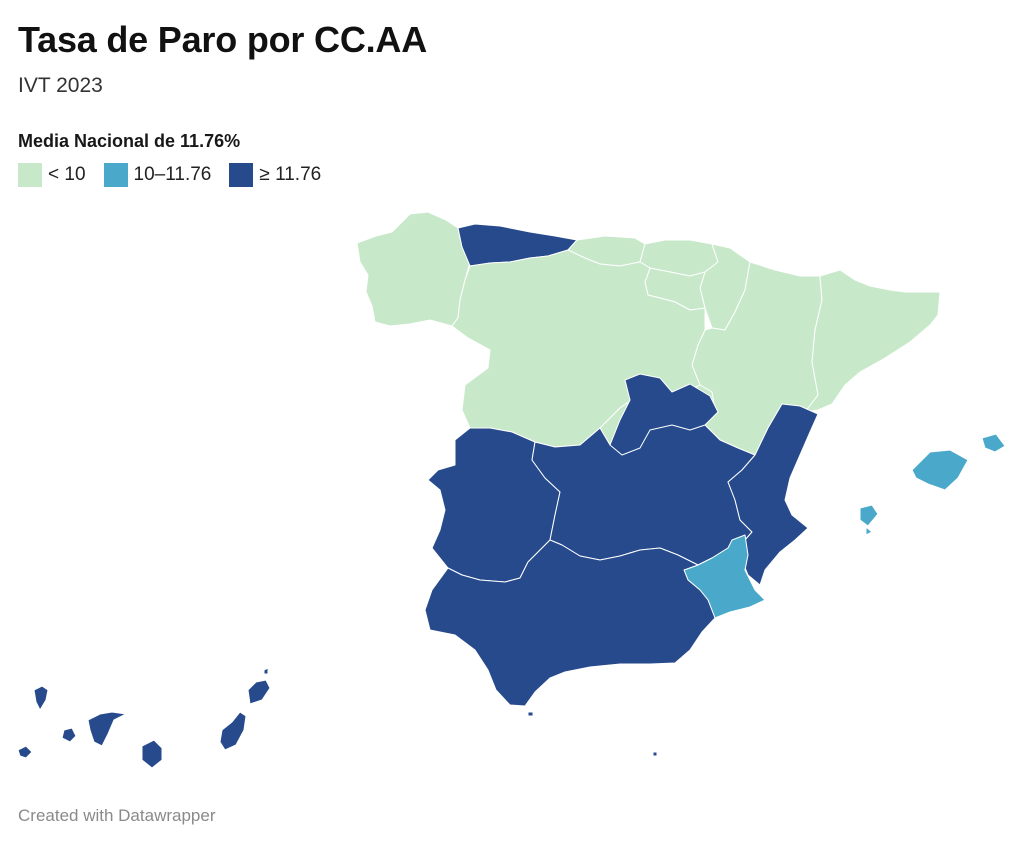  Describe the element at coordinates (530, 714) in the screenshot. I see `region-ceuta` at that location.